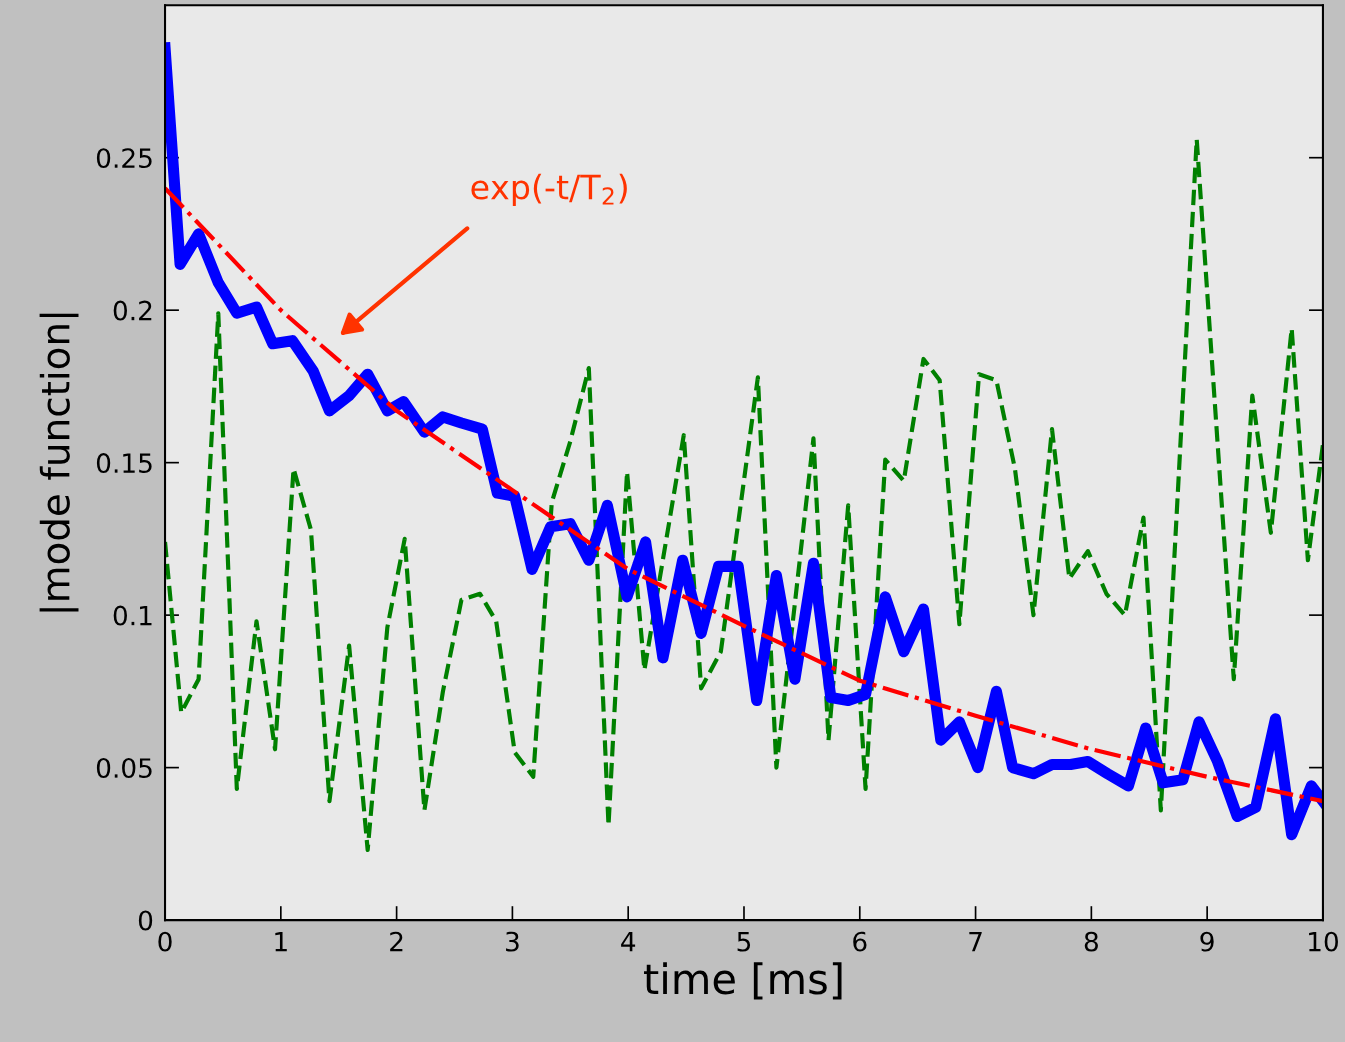 The image size is (1345, 1042). I want to click on annotation: exp(-t/T$_{2}$), so click(549, 190).